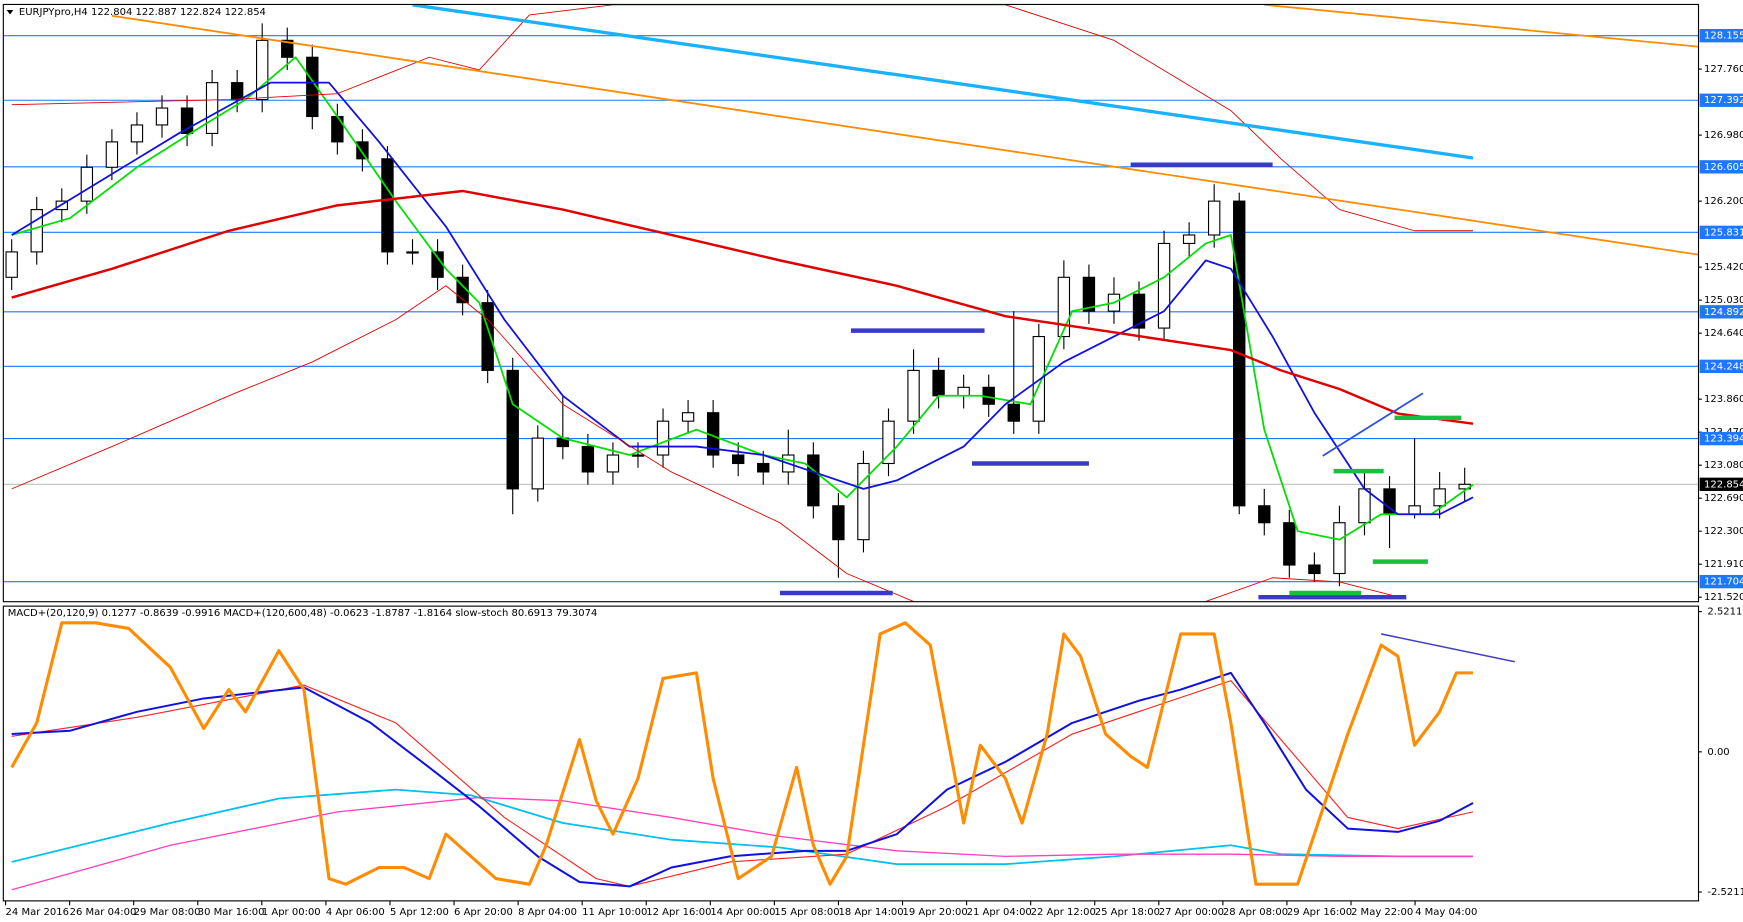 The image size is (1743, 922). Describe the element at coordinates (547, 912) in the screenshot. I see `x-tick-label: 8 Apr 04:00` at that location.